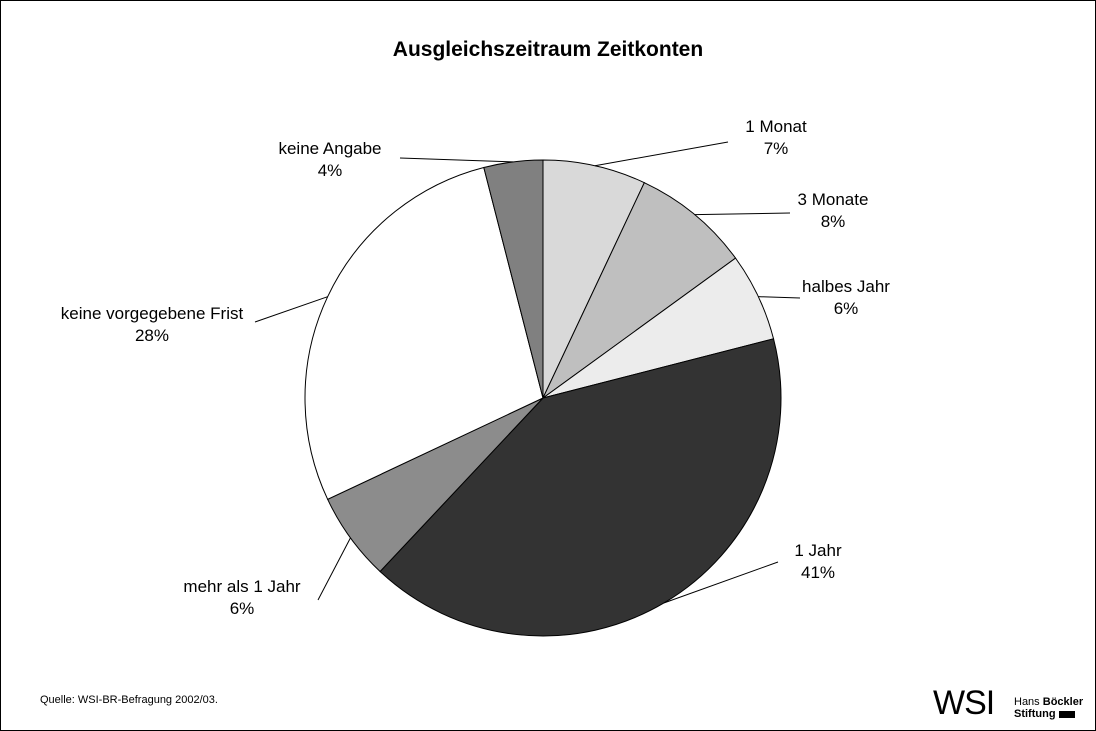 The height and width of the screenshot is (731, 1096). What do you see at coordinates (242, 586) in the screenshot?
I see `slice-category: mehr als 1 Jahr` at bounding box center [242, 586].